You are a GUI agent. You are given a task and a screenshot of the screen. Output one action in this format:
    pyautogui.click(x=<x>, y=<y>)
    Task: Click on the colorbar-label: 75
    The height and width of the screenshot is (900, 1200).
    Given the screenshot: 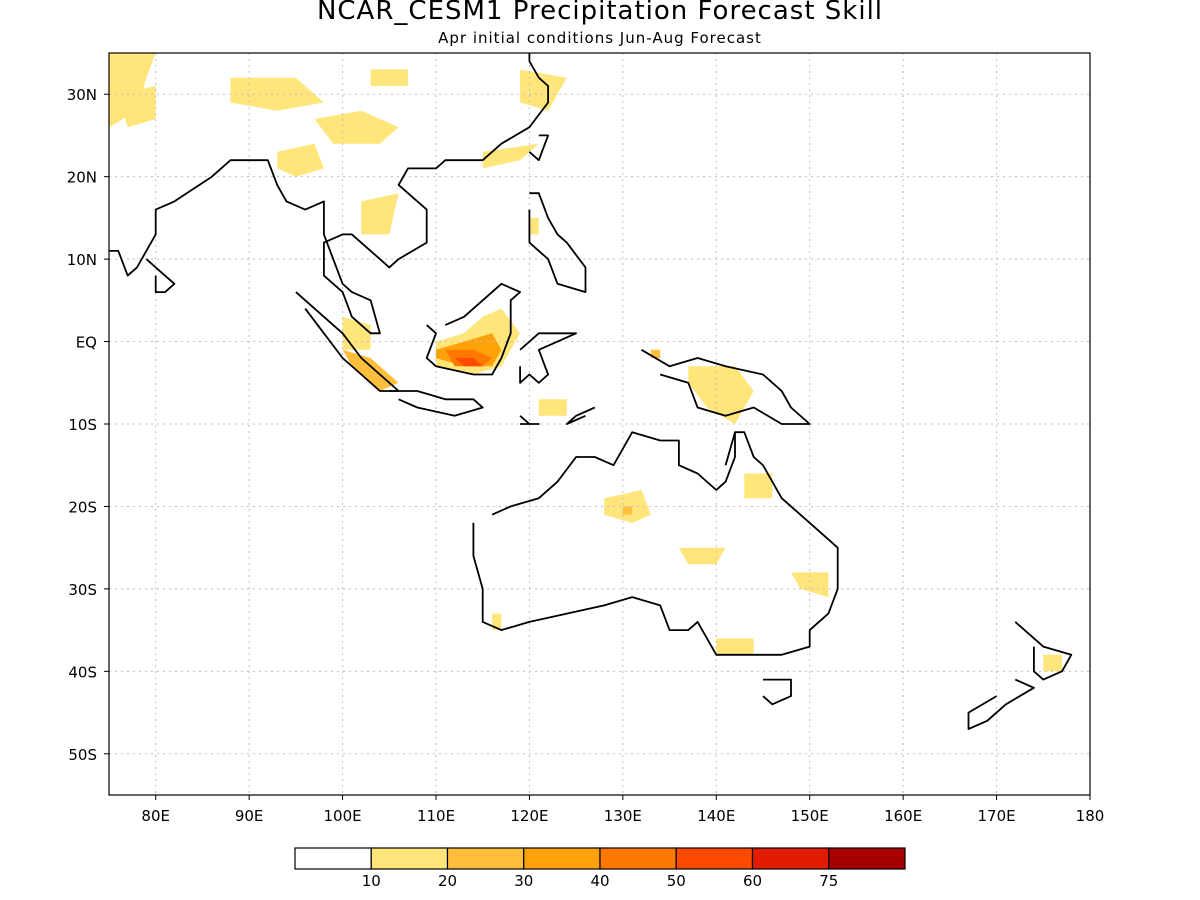 What is the action you would take?
    pyautogui.click(x=828, y=881)
    